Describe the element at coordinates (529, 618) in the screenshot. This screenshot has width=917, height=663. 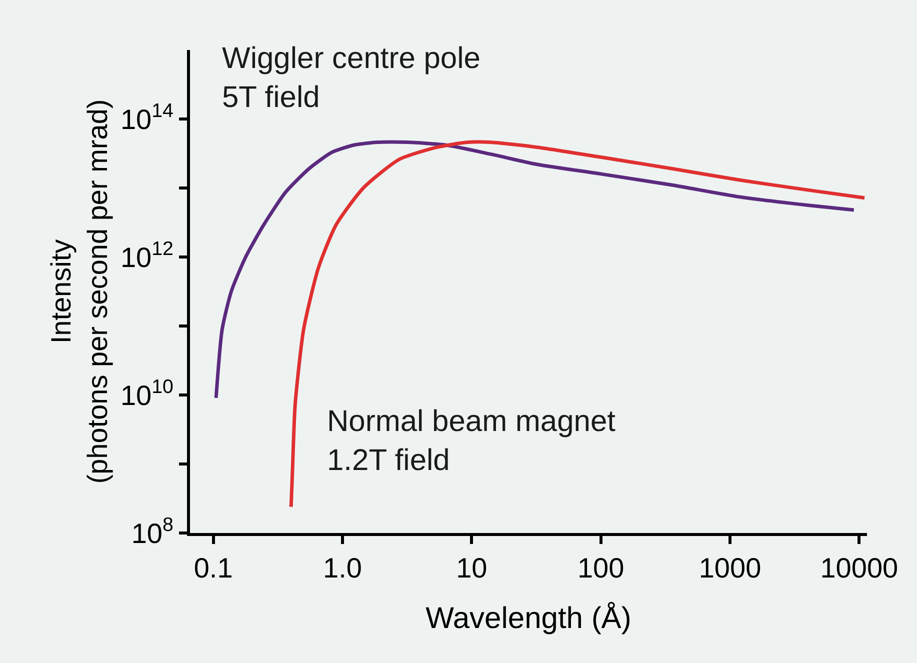
I see `x-axis-title: Wavelength (Å)` at that location.